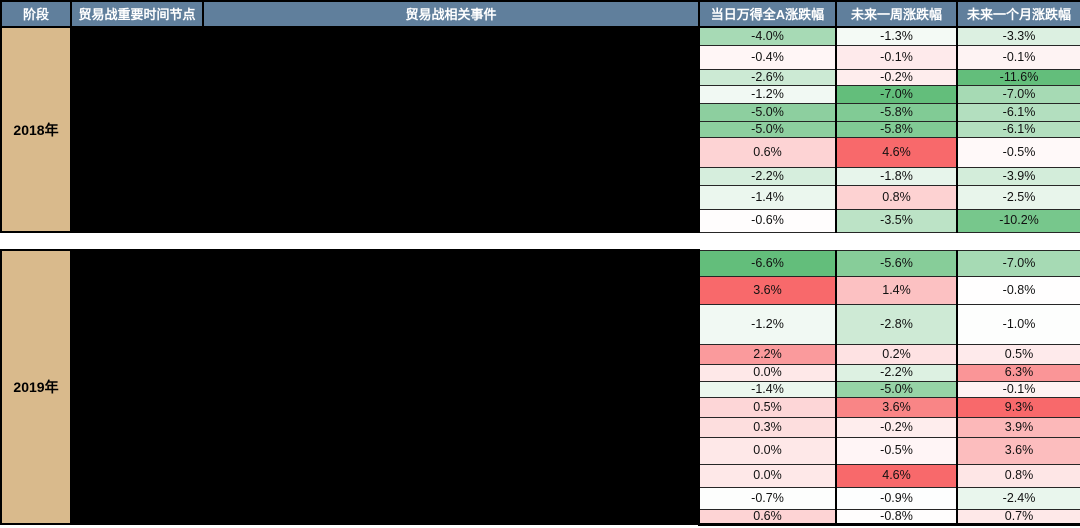 The image size is (1080, 528). Describe the element at coordinates (896, 354) in the screenshot. I see `pct-cell: 0.2%` at that location.